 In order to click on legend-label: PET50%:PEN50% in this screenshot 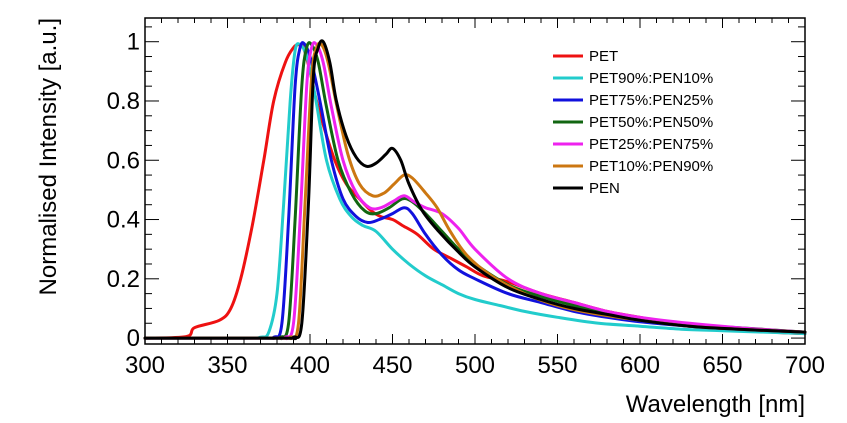, I will do `click(651, 122)`.